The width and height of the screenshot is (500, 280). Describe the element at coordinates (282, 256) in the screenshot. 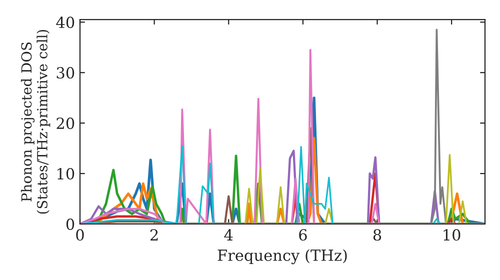

I see `x-axis-title: Frequency (THz)` at that location.